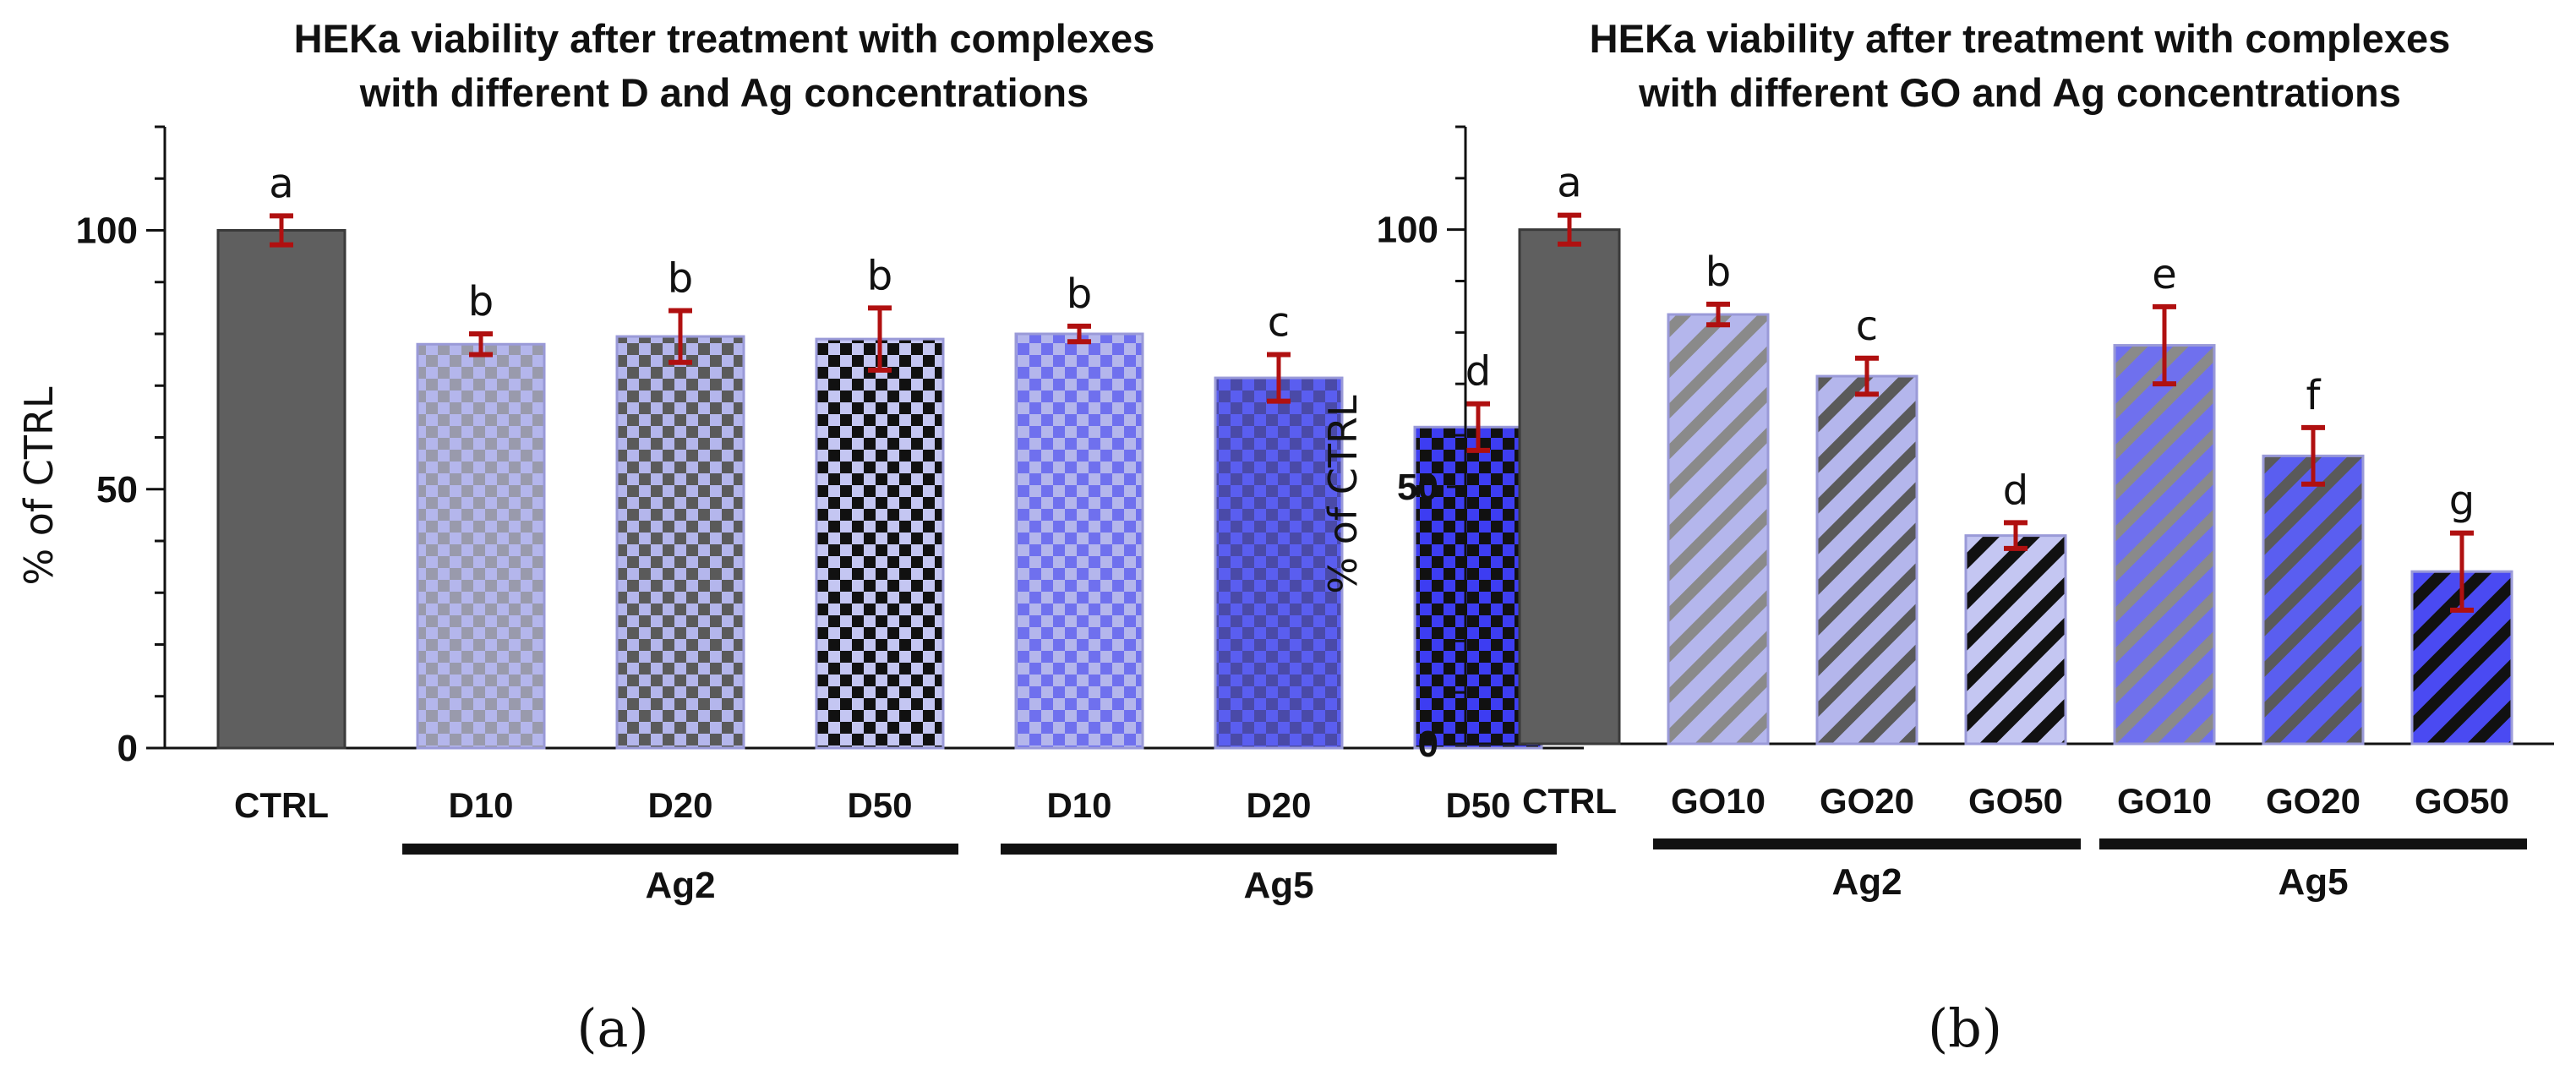  What do you see at coordinates (1866, 882) in the screenshot?
I see `chart-b-group-label-1: Ag2` at bounding box center [1866, 882].